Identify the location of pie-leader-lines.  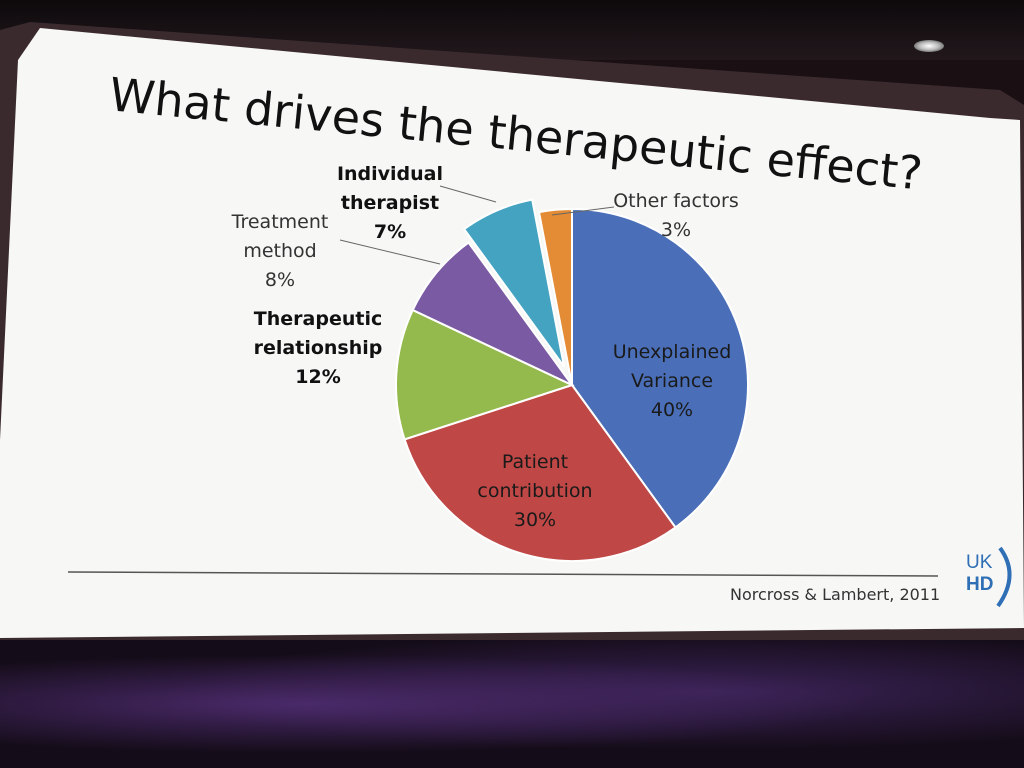
(477, 225).